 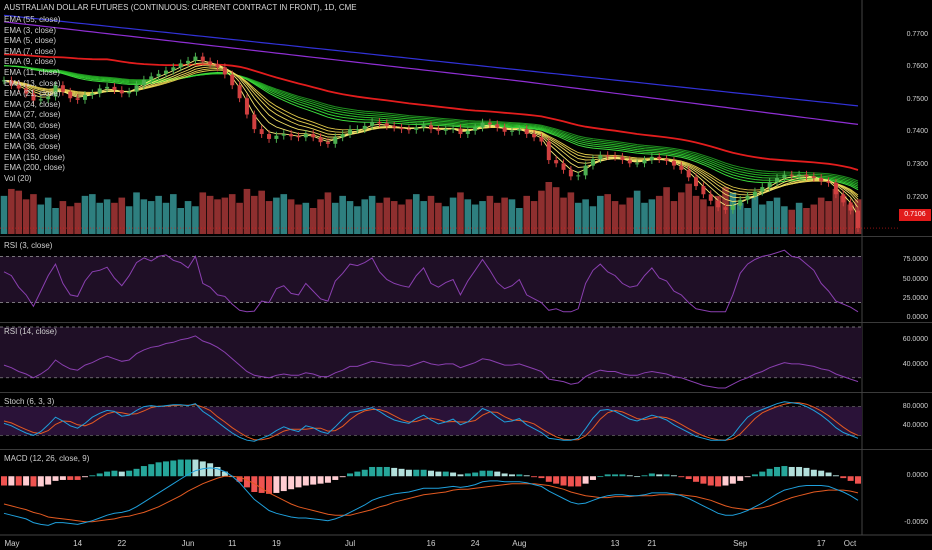 I want to click on rsi3-line, so click(x=431, y=281).